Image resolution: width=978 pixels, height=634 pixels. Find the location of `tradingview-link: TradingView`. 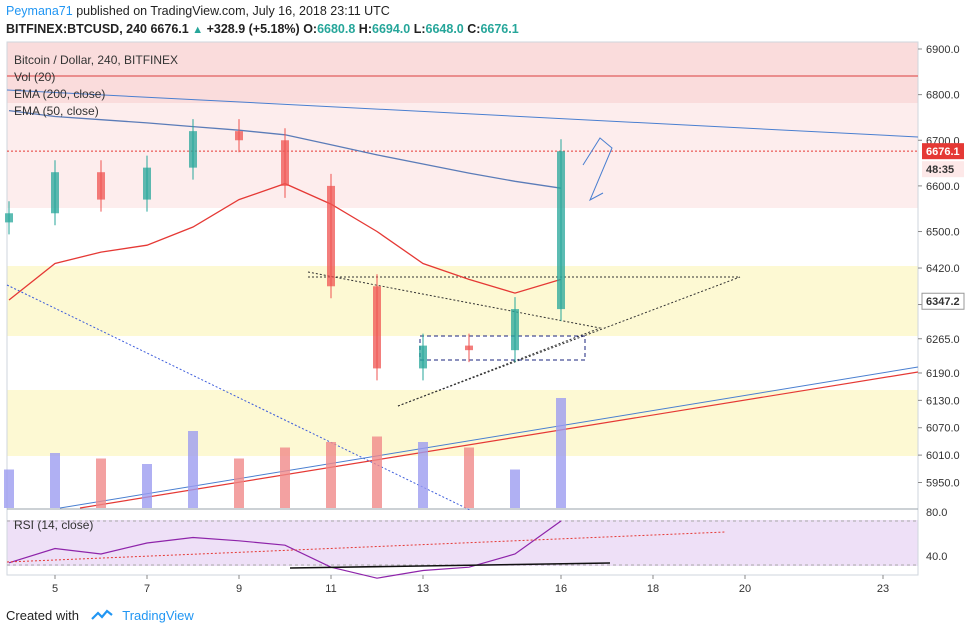

tradingview-link: TradingView is located at coordinates (158, 615).